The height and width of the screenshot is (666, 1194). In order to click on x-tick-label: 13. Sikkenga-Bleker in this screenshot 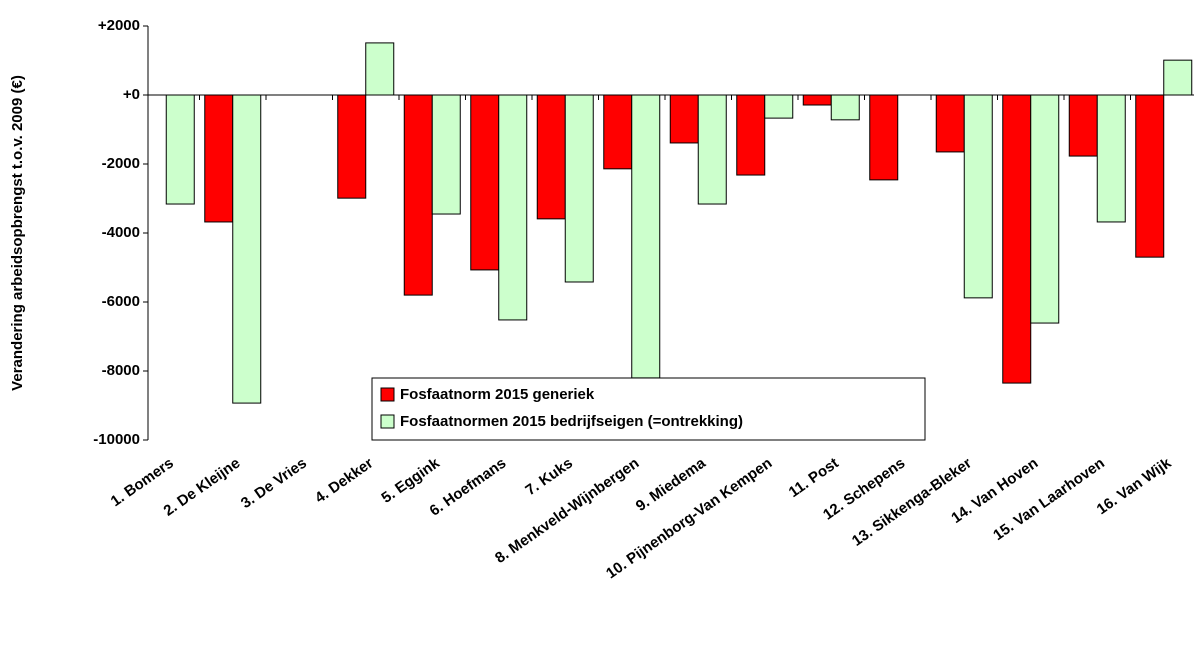, I will do `click(912, 502)`.